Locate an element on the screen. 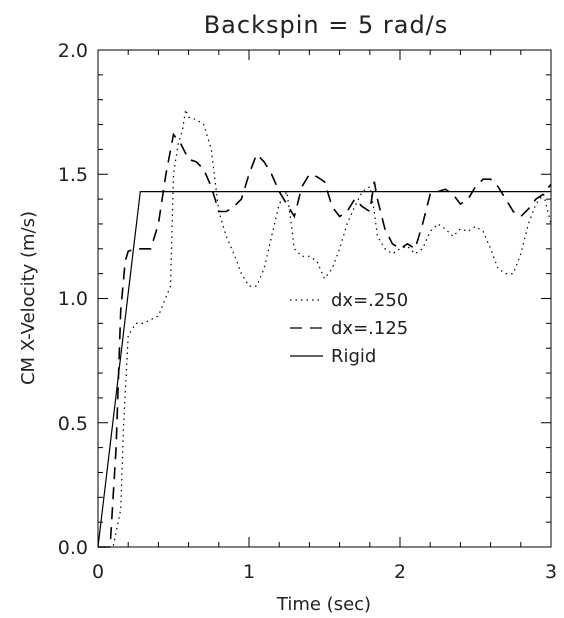  legend: dx=.250 dx=.125 Rigid is located at coordinates (349, 328).